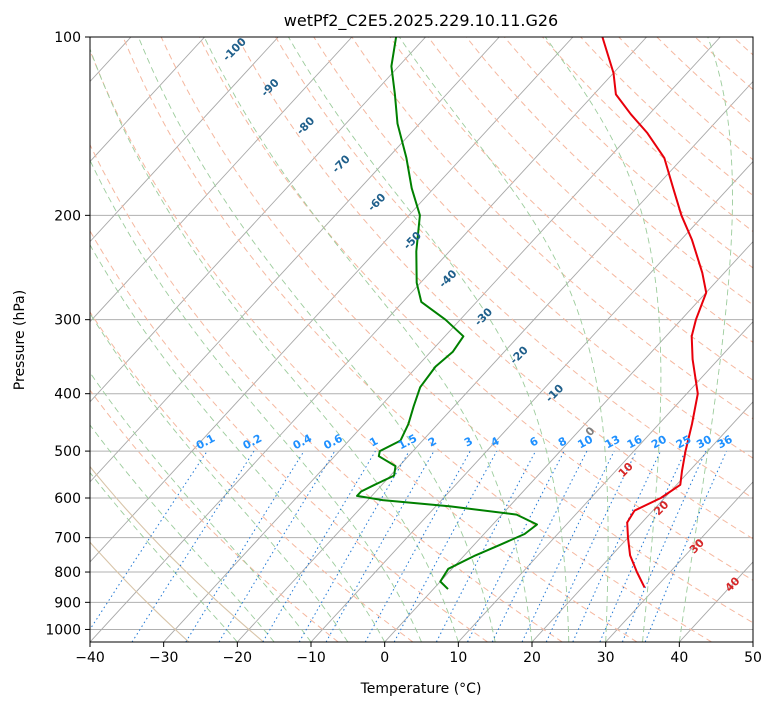 This screenshot has height=708, width=775. What do you see at coordinates (635, 442) in the screenshot?
I see `mixing-ratio-label: 16` at bounding box center [635, 442].